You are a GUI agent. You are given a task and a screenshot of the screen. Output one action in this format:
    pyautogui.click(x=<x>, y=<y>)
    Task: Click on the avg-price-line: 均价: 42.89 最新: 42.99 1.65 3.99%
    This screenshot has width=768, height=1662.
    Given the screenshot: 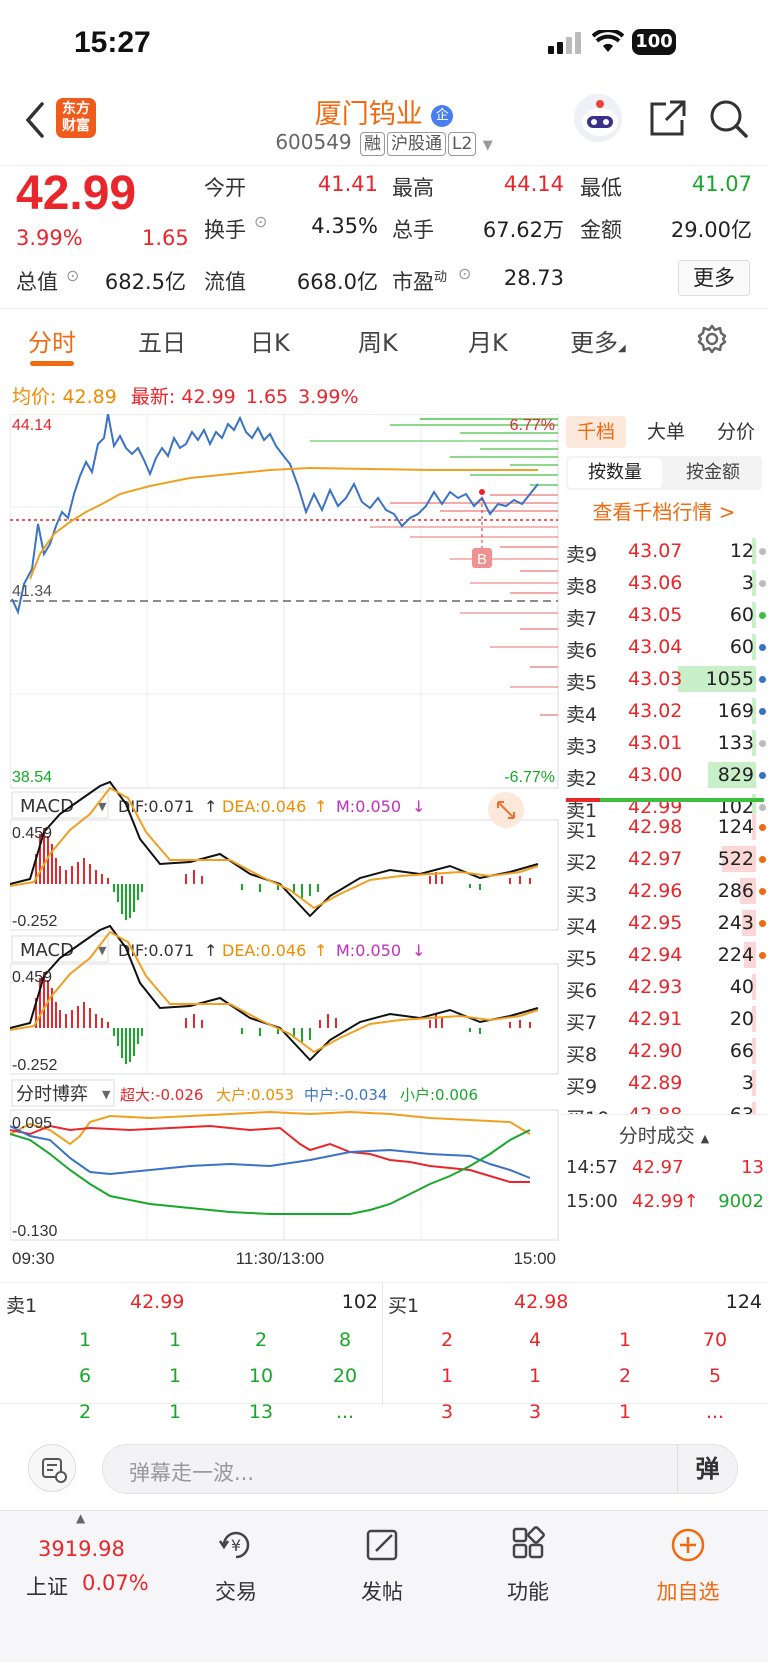 What is the action you would take?
    pyautogui.click(x=185, y=395)
    